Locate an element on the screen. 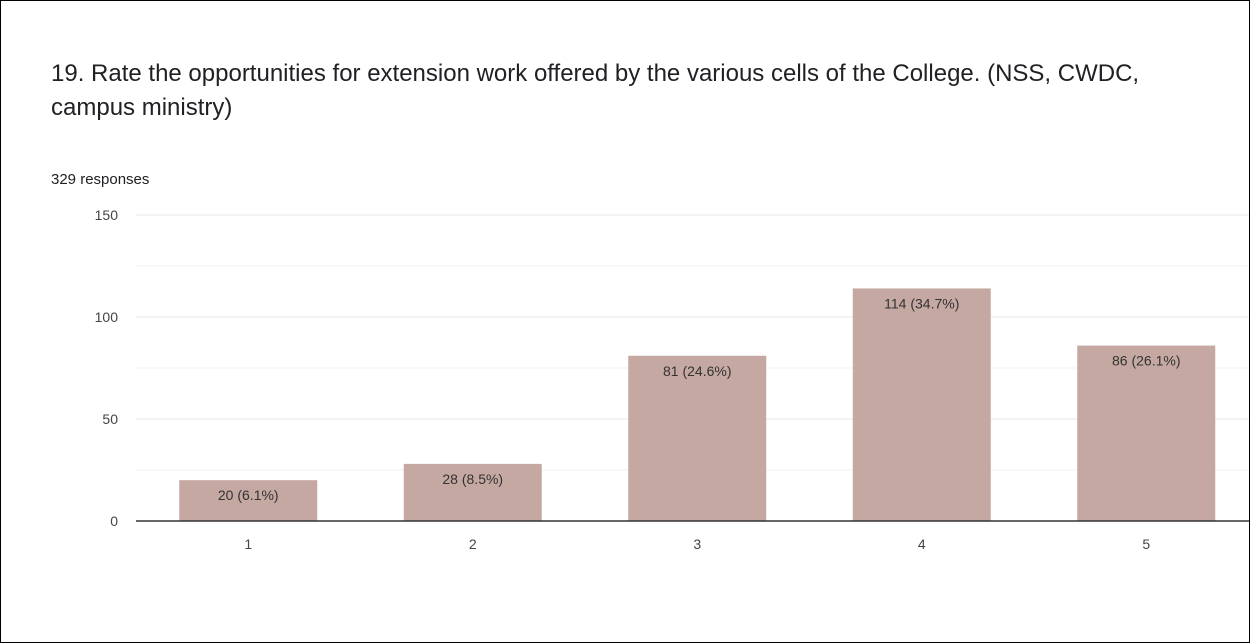 This screenshot has width=1250, height=643. x-tick-label: 2 is located at coordinates (473, 544).